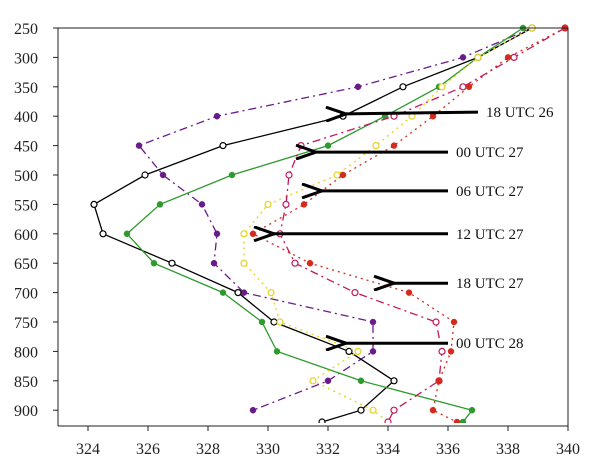  I want to click on y-tick-label-7: 600, so click(26, 235).